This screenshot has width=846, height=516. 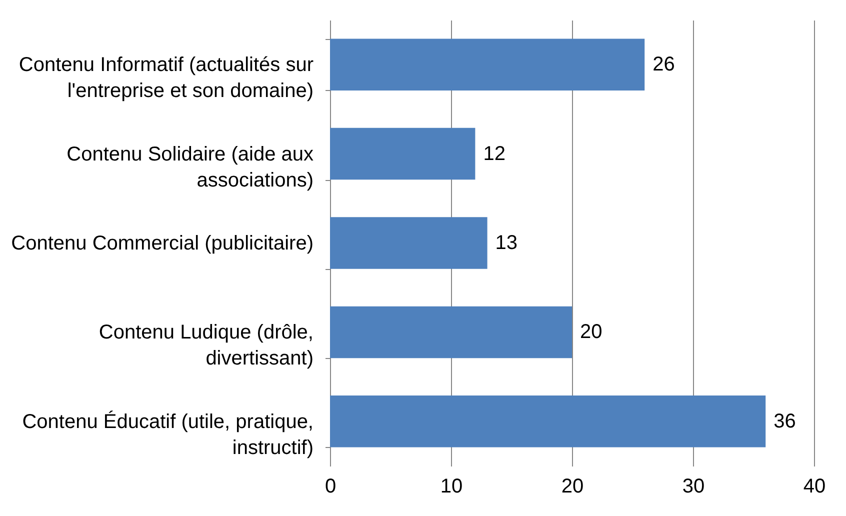 I want to click on y-tick-label: Contenu Éducatif (utile, pratique, instructif), so click(x=168, y=434).